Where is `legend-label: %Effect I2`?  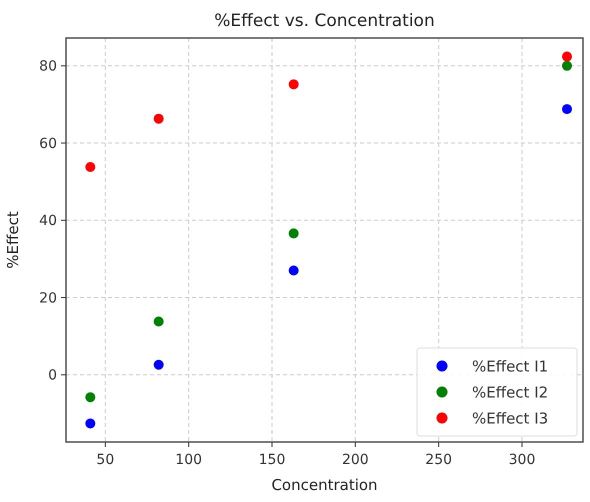 legend-label: %Effect I2 is located at coordinates (510, 392).